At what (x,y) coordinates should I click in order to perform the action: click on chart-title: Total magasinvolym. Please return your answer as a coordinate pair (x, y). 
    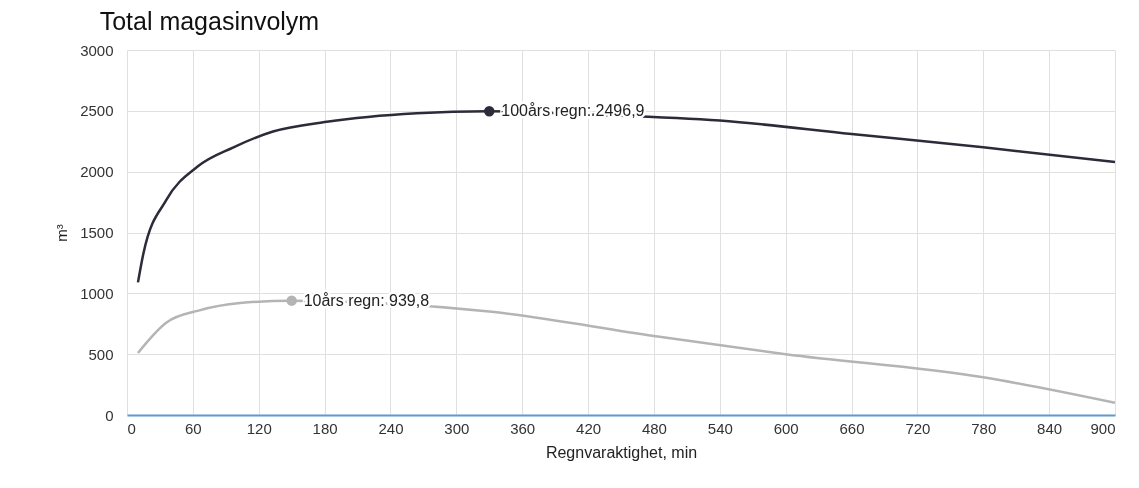
    Looking at the image, I should click on (209, 21).